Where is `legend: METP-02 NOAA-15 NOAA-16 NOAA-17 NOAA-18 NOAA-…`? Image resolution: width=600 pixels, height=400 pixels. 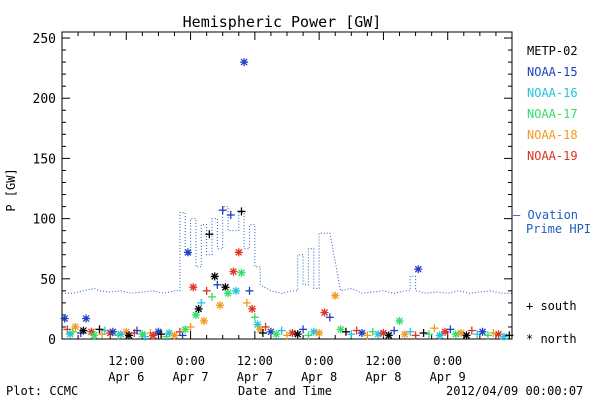
legend: METP-02 NOAA-15 NOAA-16 NOAA-17 NOAA-18 NOAA-… is located at coordinates (552, 195).